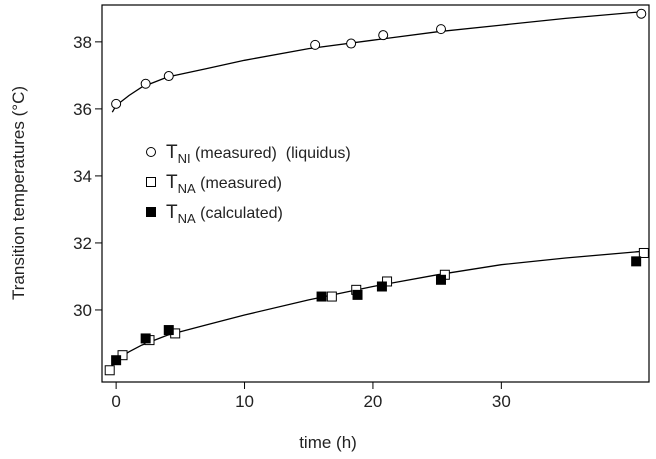  Describe the element at coordinates (184, 158) in the screenshot. I see `legend-label-sub: NI` at that location.